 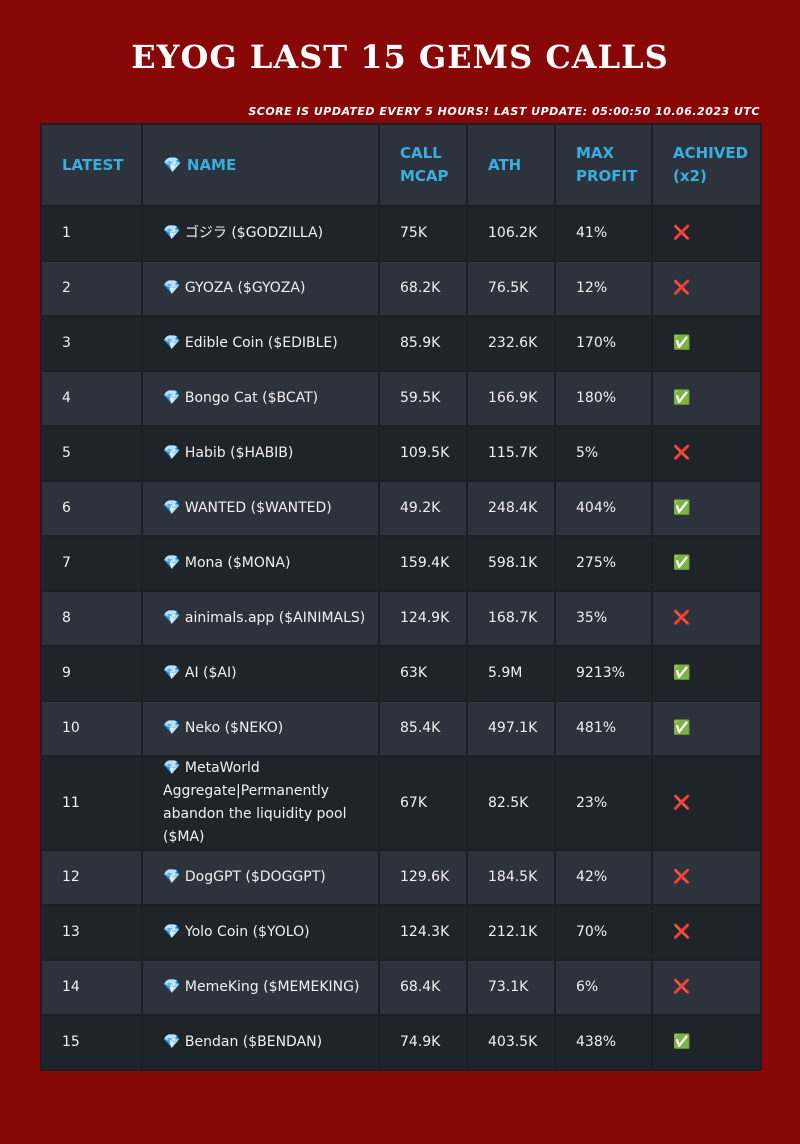 I want to click on cell: 124.3K, so click(x=423, y=932).